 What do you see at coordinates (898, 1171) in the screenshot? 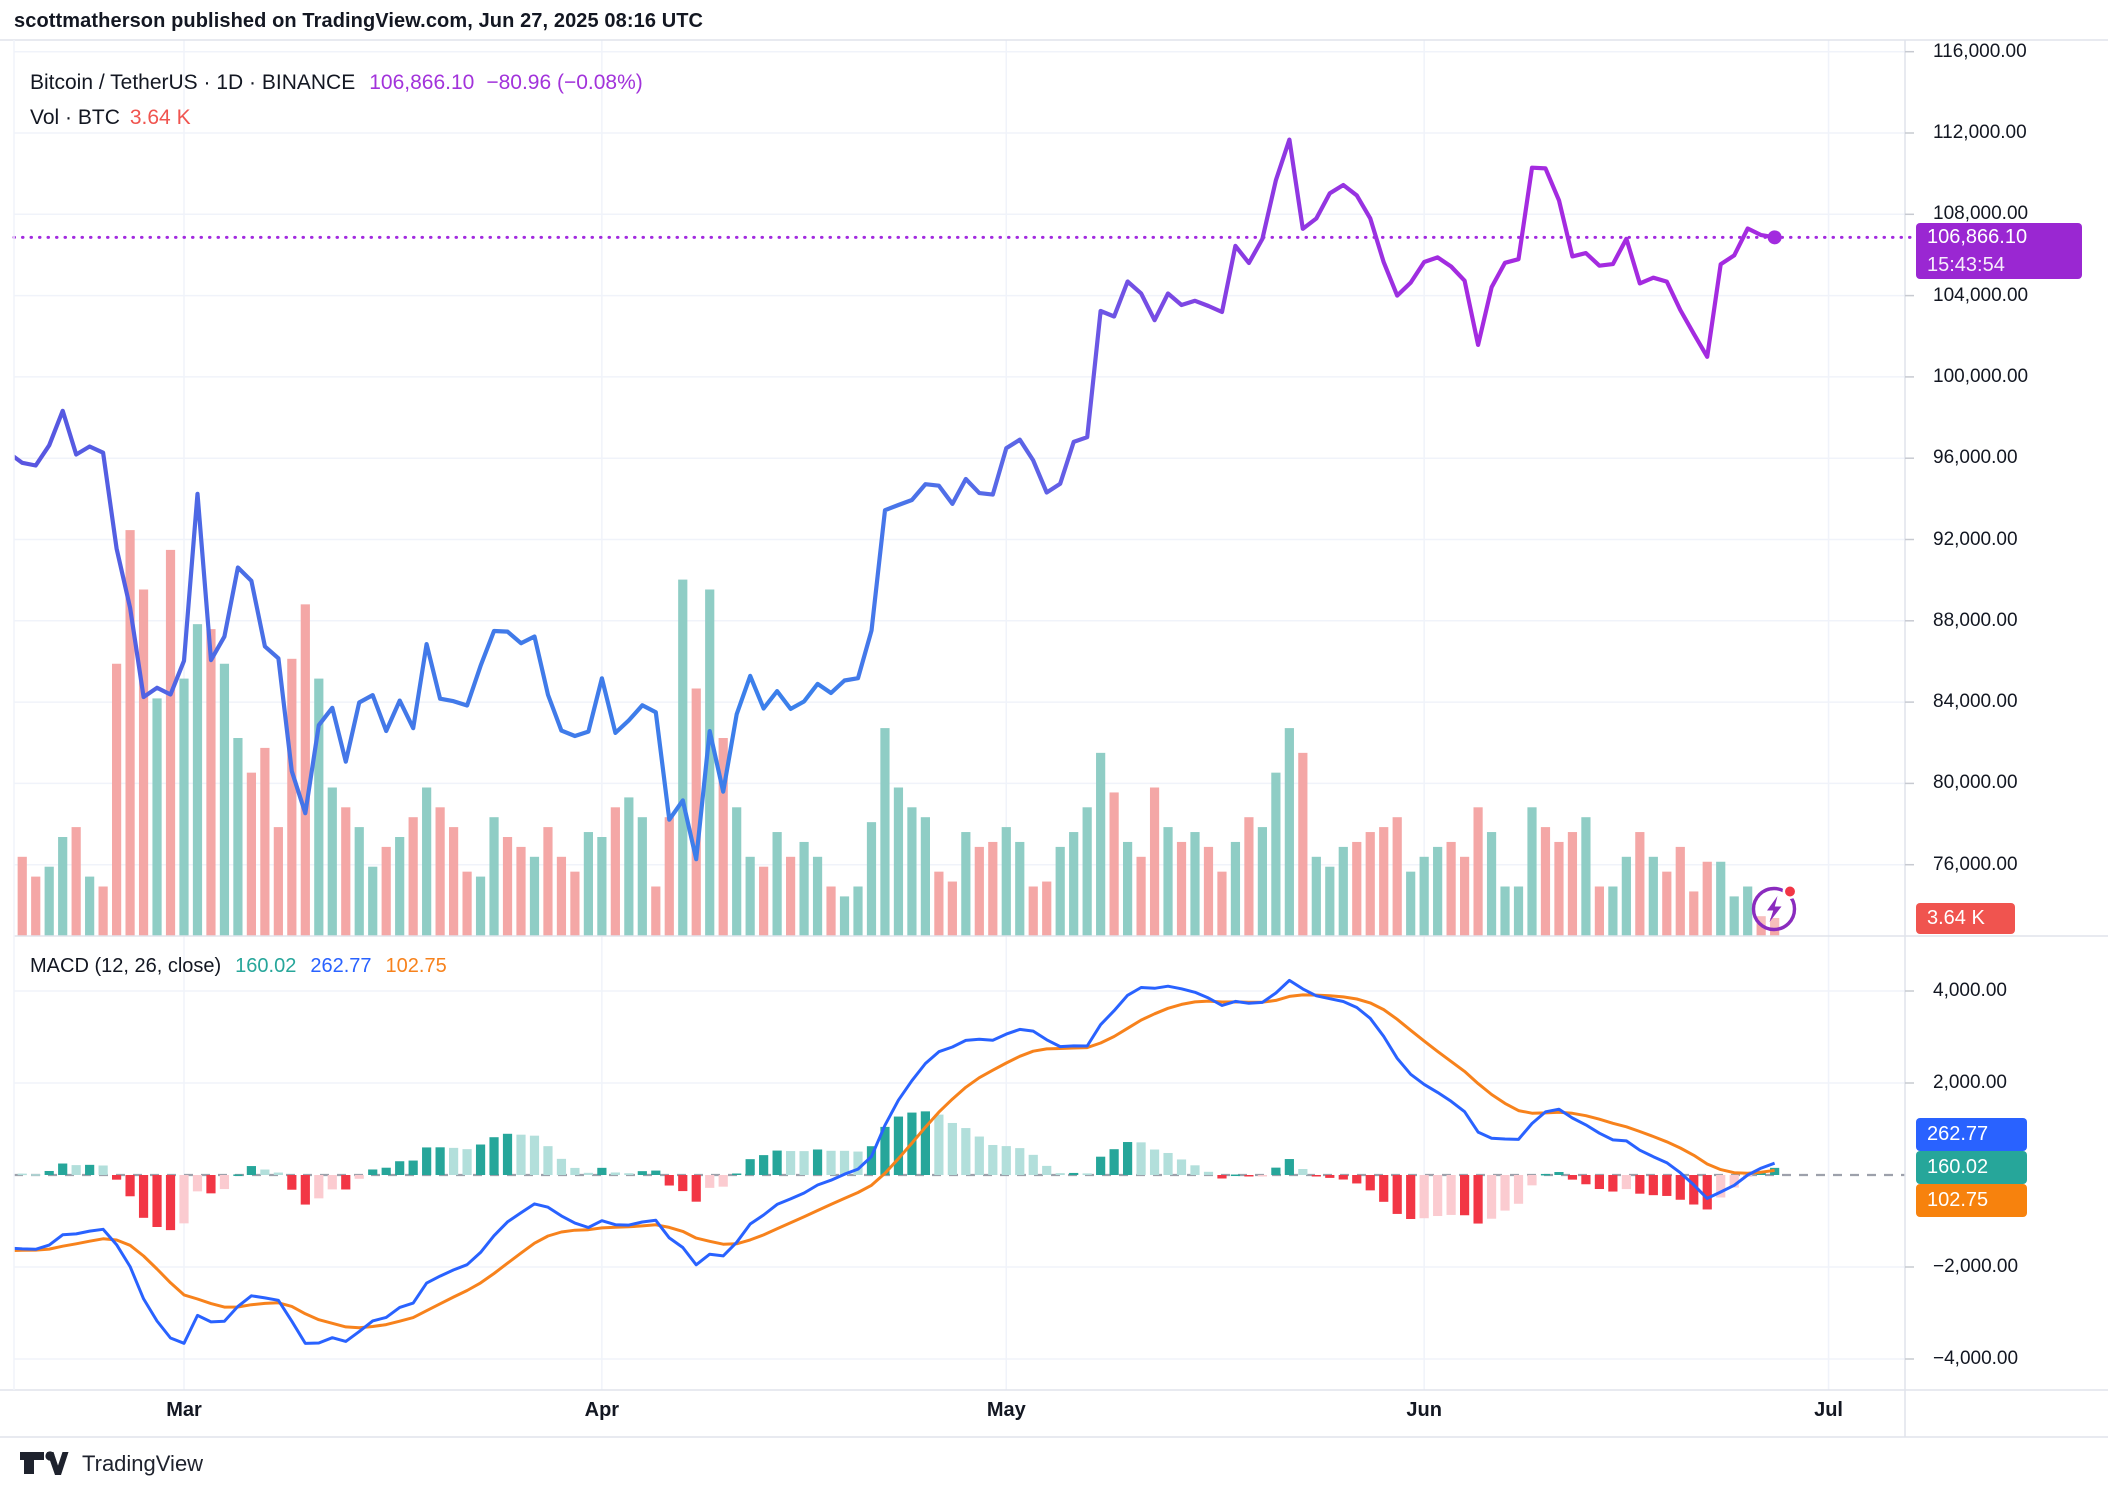
I see `macd-histogram` at bounding box center [898, 1171].